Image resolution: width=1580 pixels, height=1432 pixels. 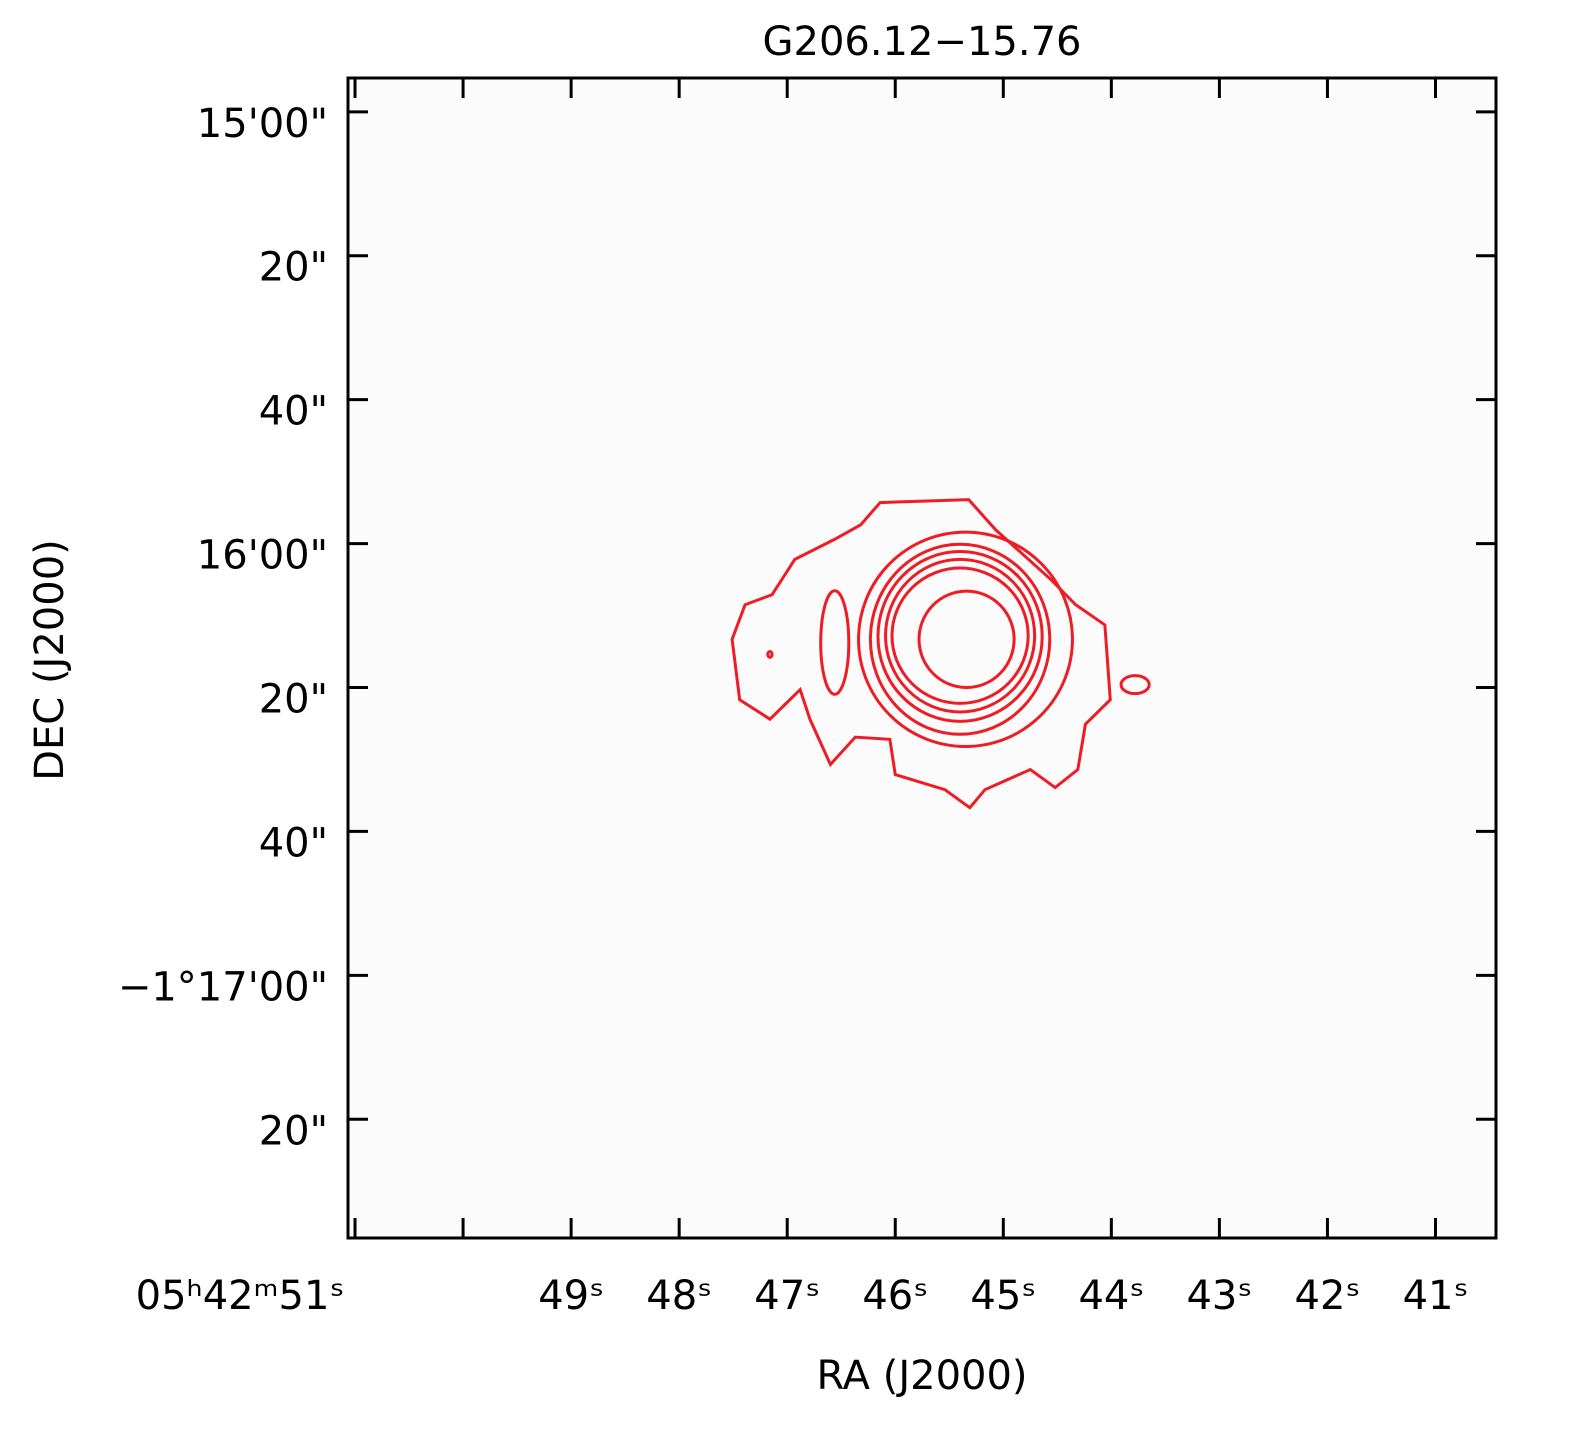 What do you see at coordinates (50, 660) in the screenshot?
I see `y-axis-label: DEC (J2000)` at bounding box center [50, 660].